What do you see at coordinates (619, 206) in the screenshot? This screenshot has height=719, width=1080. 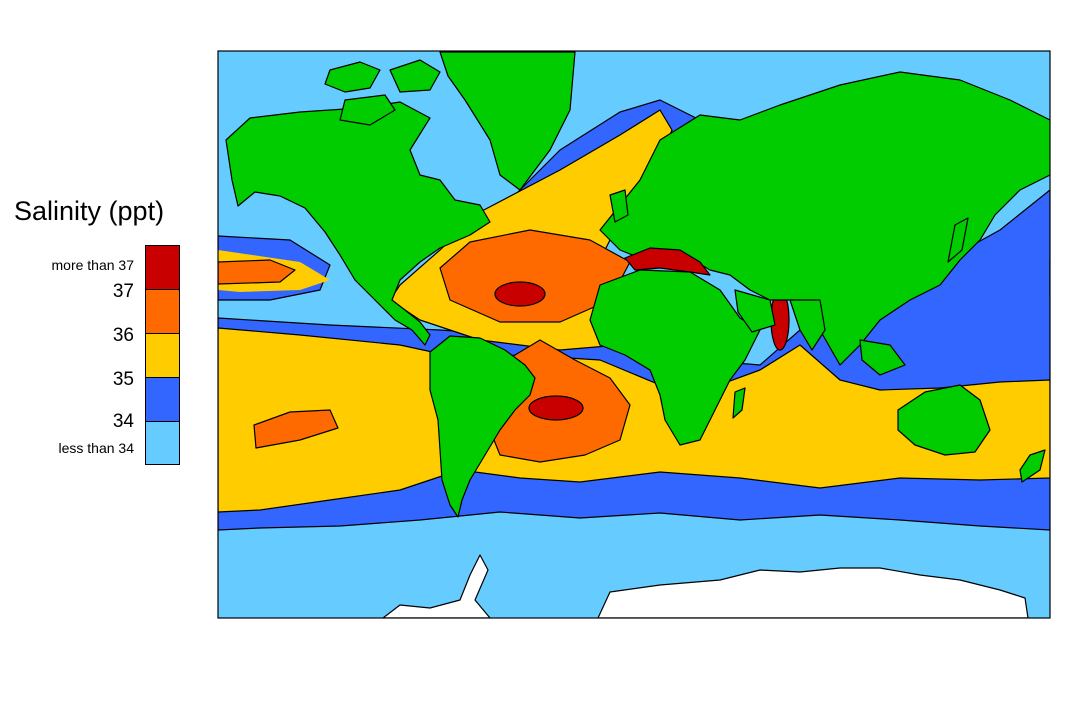 I see `land-british-isles` at bounding box center [619, 206].